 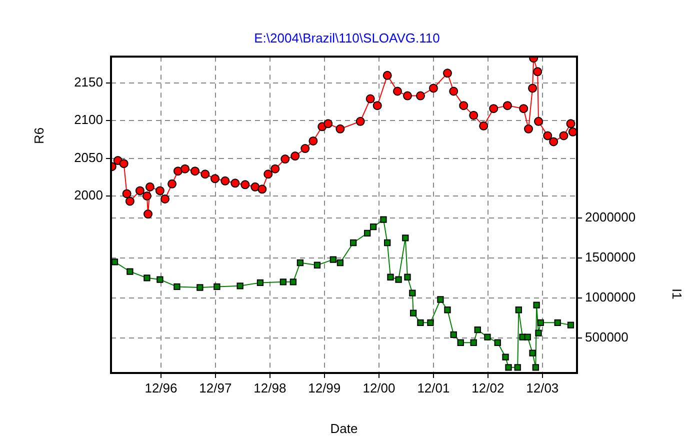 I want to click on x-axis-title: Date, so click(x=344, y=428).